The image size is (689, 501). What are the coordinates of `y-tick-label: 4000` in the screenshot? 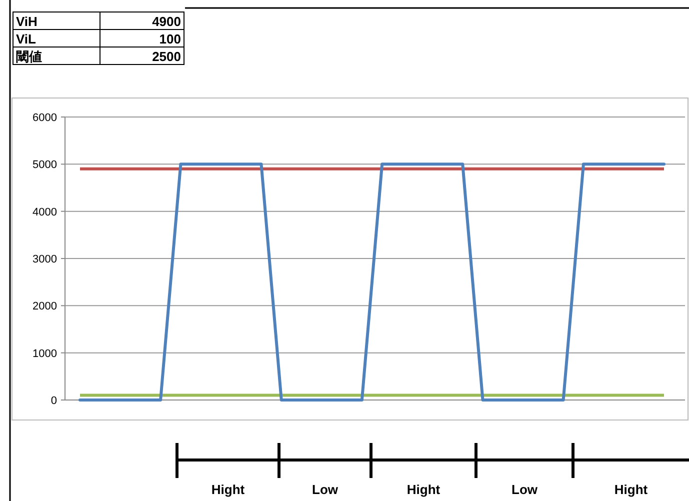 It's located at (44, 212).